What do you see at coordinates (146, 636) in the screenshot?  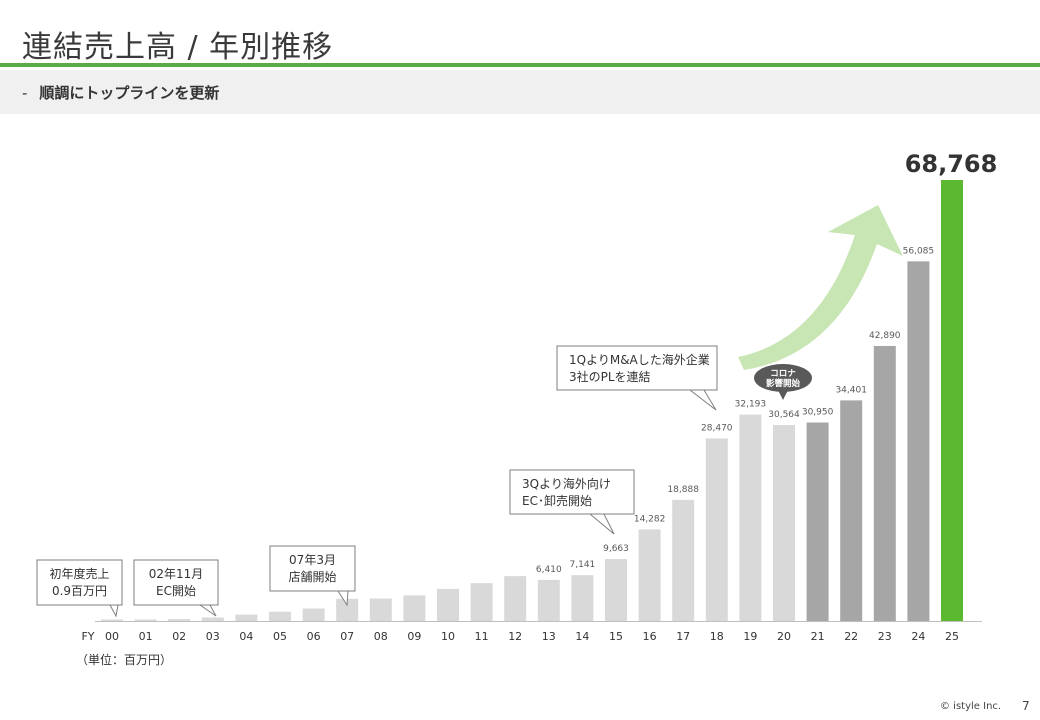 I see `x-tick-label-01: 01` at bounding box center [146, 636].